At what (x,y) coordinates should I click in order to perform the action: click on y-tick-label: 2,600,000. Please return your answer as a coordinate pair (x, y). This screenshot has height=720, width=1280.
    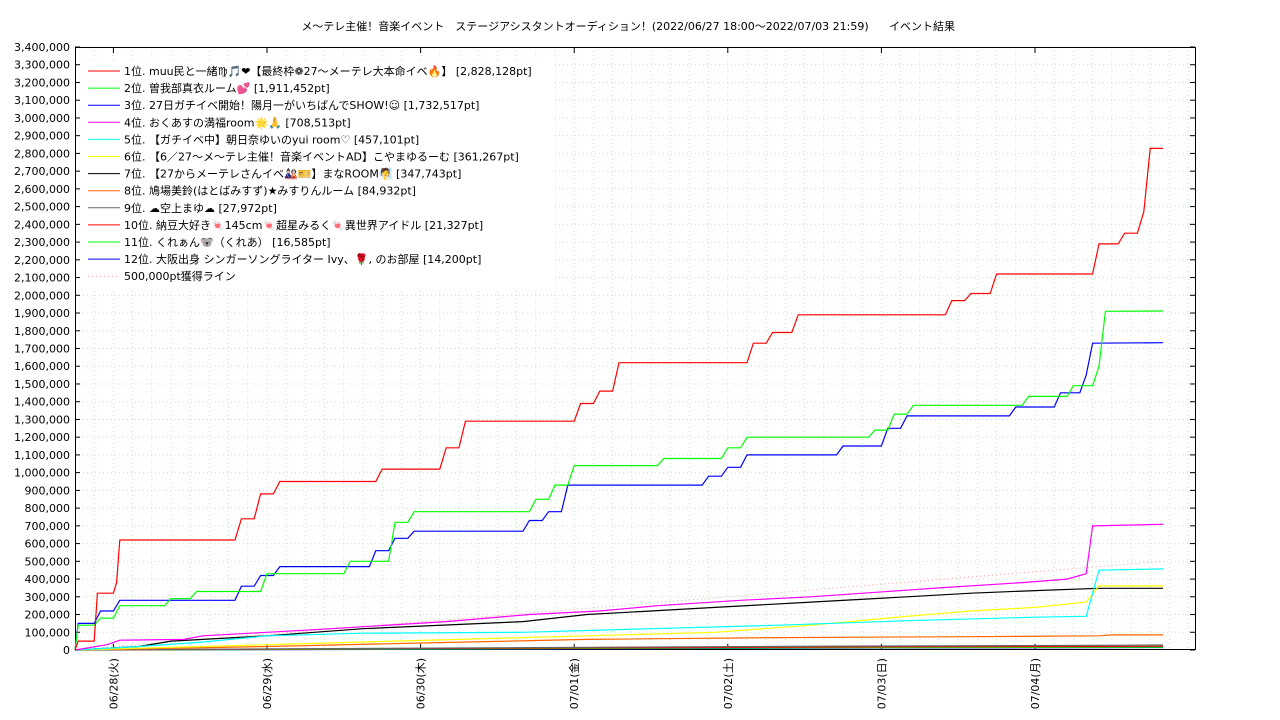
    Looking at the image, I should click on (42, 189).